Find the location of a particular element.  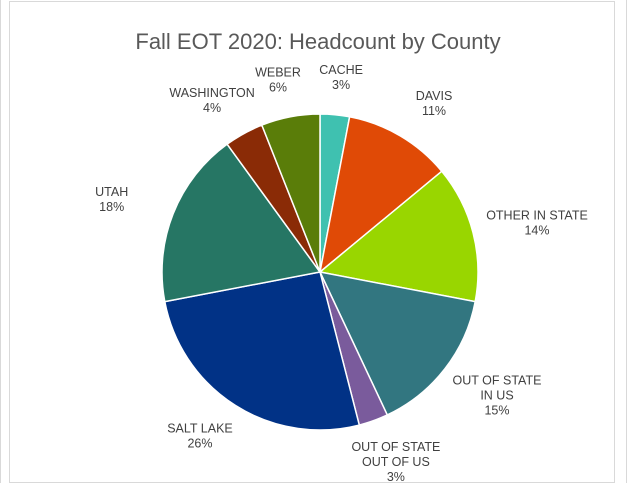

slice-label-cache: CACHE 3% is located at coordinates (341, 77).